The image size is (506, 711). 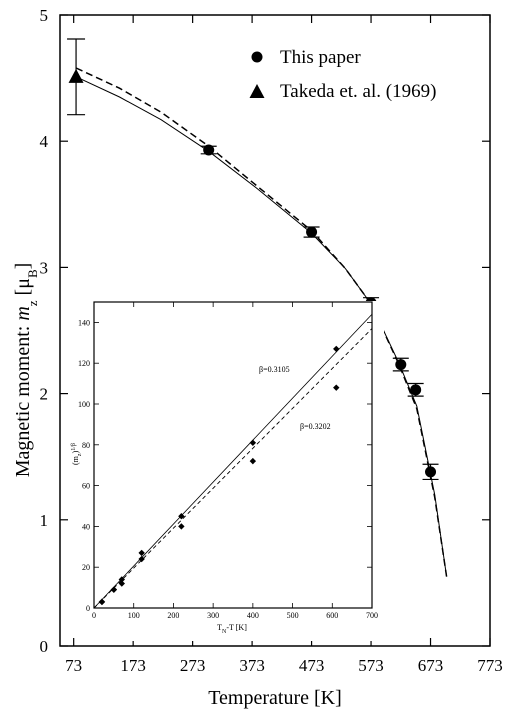 What do you see at coordinates (293, 615) in the screenshot?
I see `inset-x-tick-label: 500` at bounding box center [293, 615].